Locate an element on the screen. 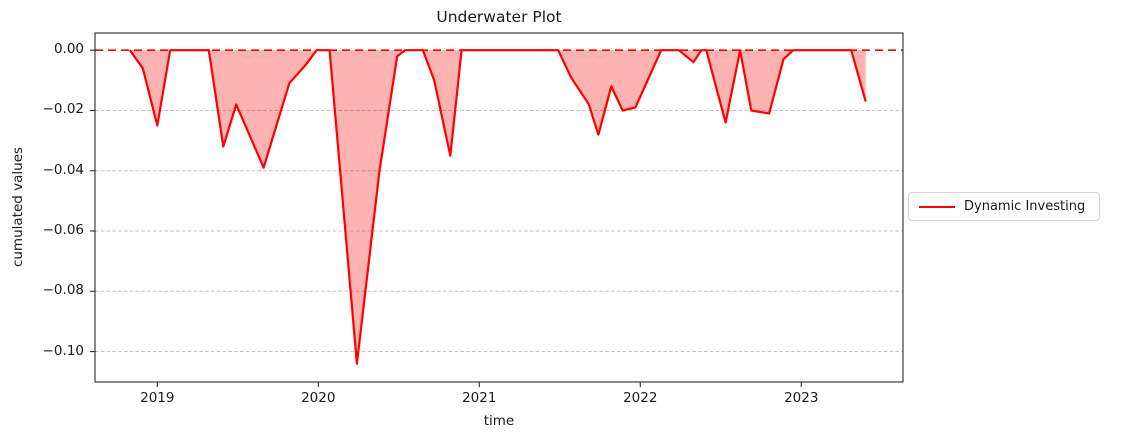 This screenshot has height=443, width=1125. legend-entry-label: Dynamic Investing is located at coordinates (1025, 206).